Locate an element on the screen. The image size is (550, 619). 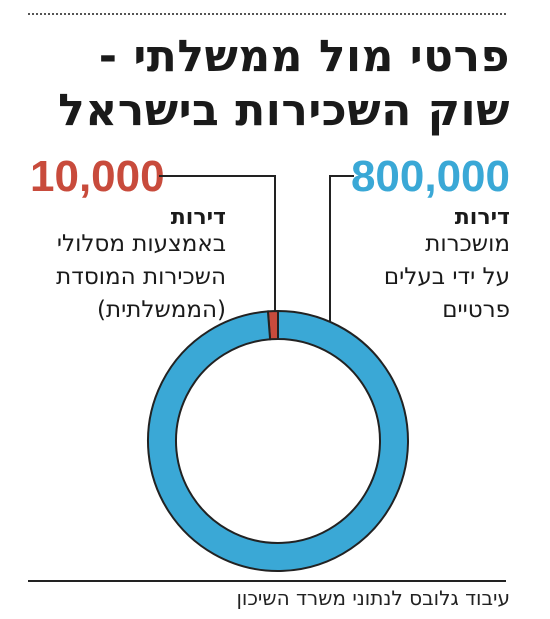
public-description: באמצעות מסלולי השכירות המוסדת (הממשלתית) is located at coordinates (126, 277).